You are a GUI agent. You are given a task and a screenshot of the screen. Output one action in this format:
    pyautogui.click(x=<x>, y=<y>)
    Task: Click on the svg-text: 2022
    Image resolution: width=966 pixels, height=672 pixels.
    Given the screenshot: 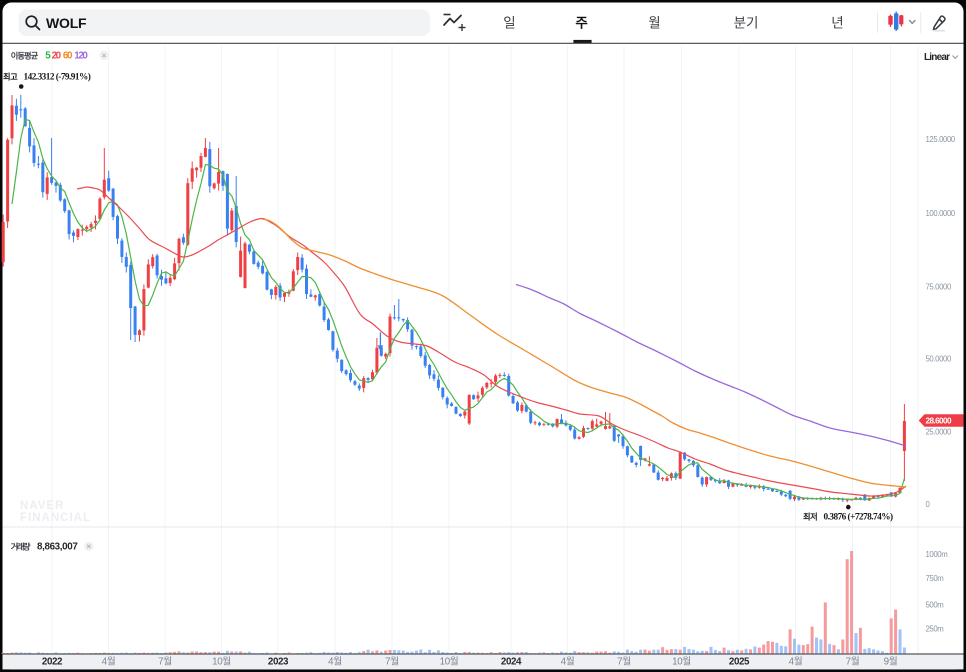 What is the action you would take?
    pyautogui.click(x=52, y=661)
    